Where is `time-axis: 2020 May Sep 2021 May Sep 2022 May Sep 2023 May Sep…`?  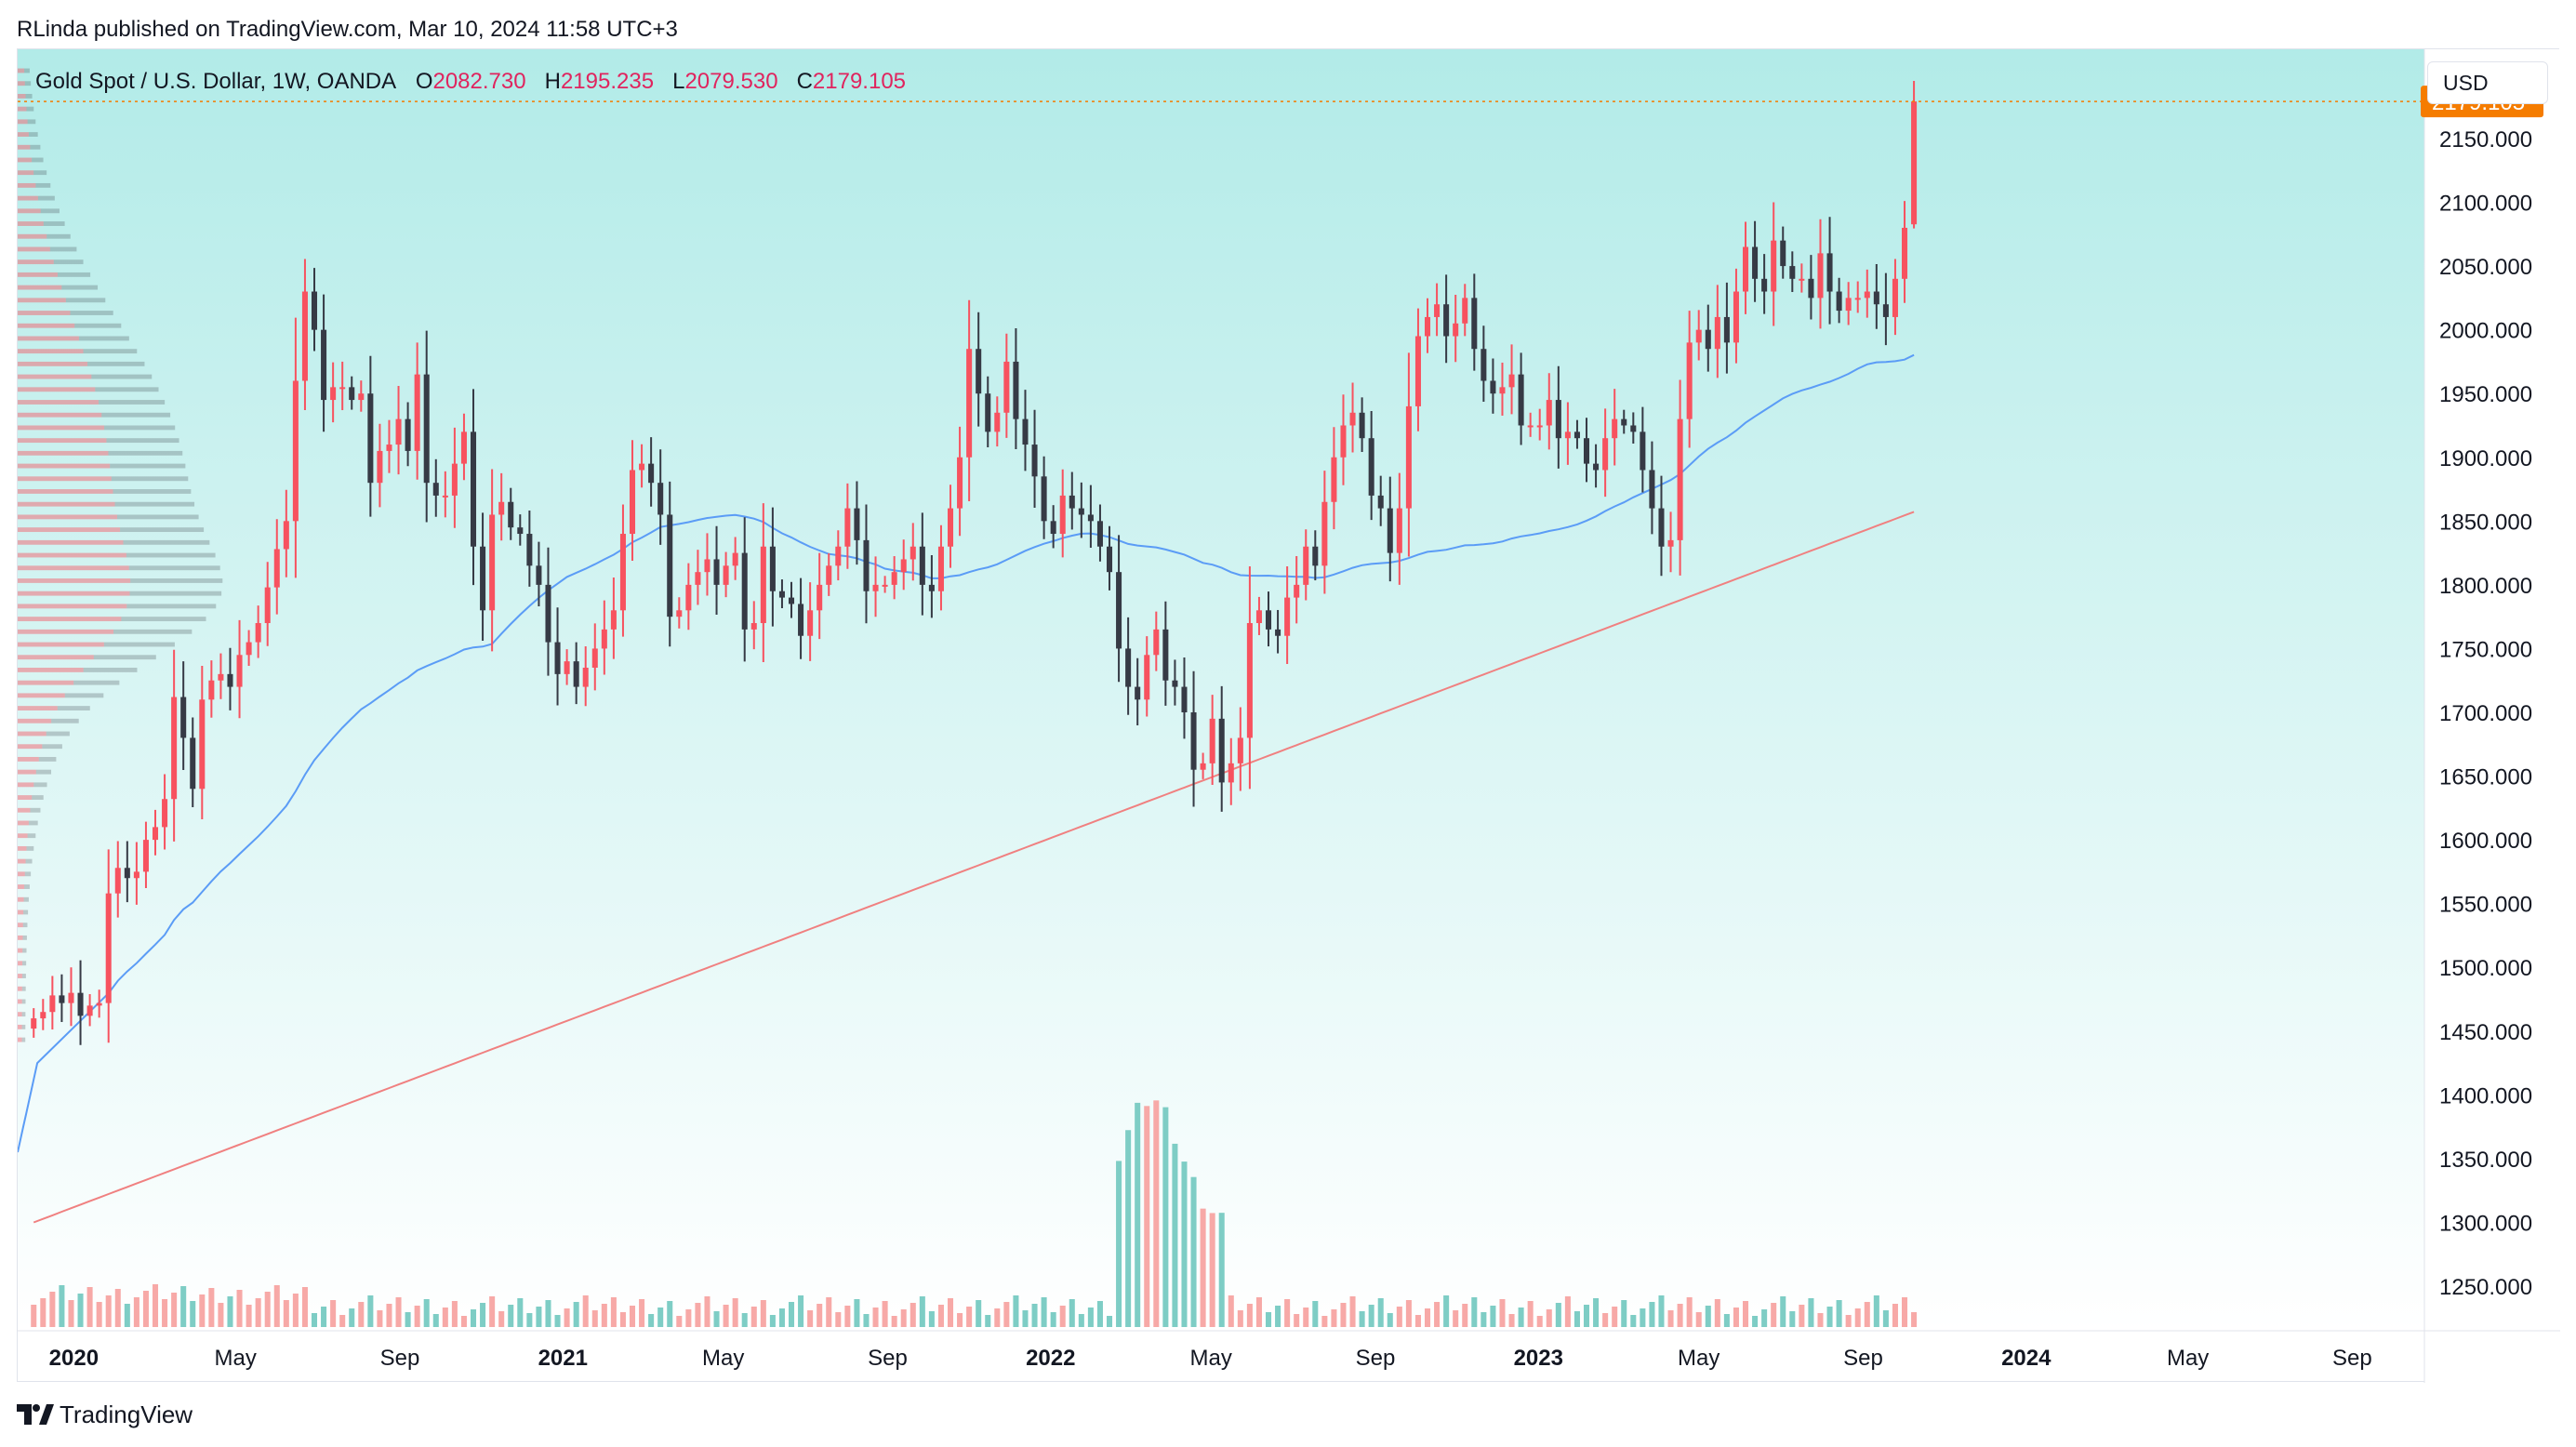
time-axis: 2020 May Sep 2021 May Sep 2022 May Sep 2023 May Sep… is located at coordinates (1210, 1358).